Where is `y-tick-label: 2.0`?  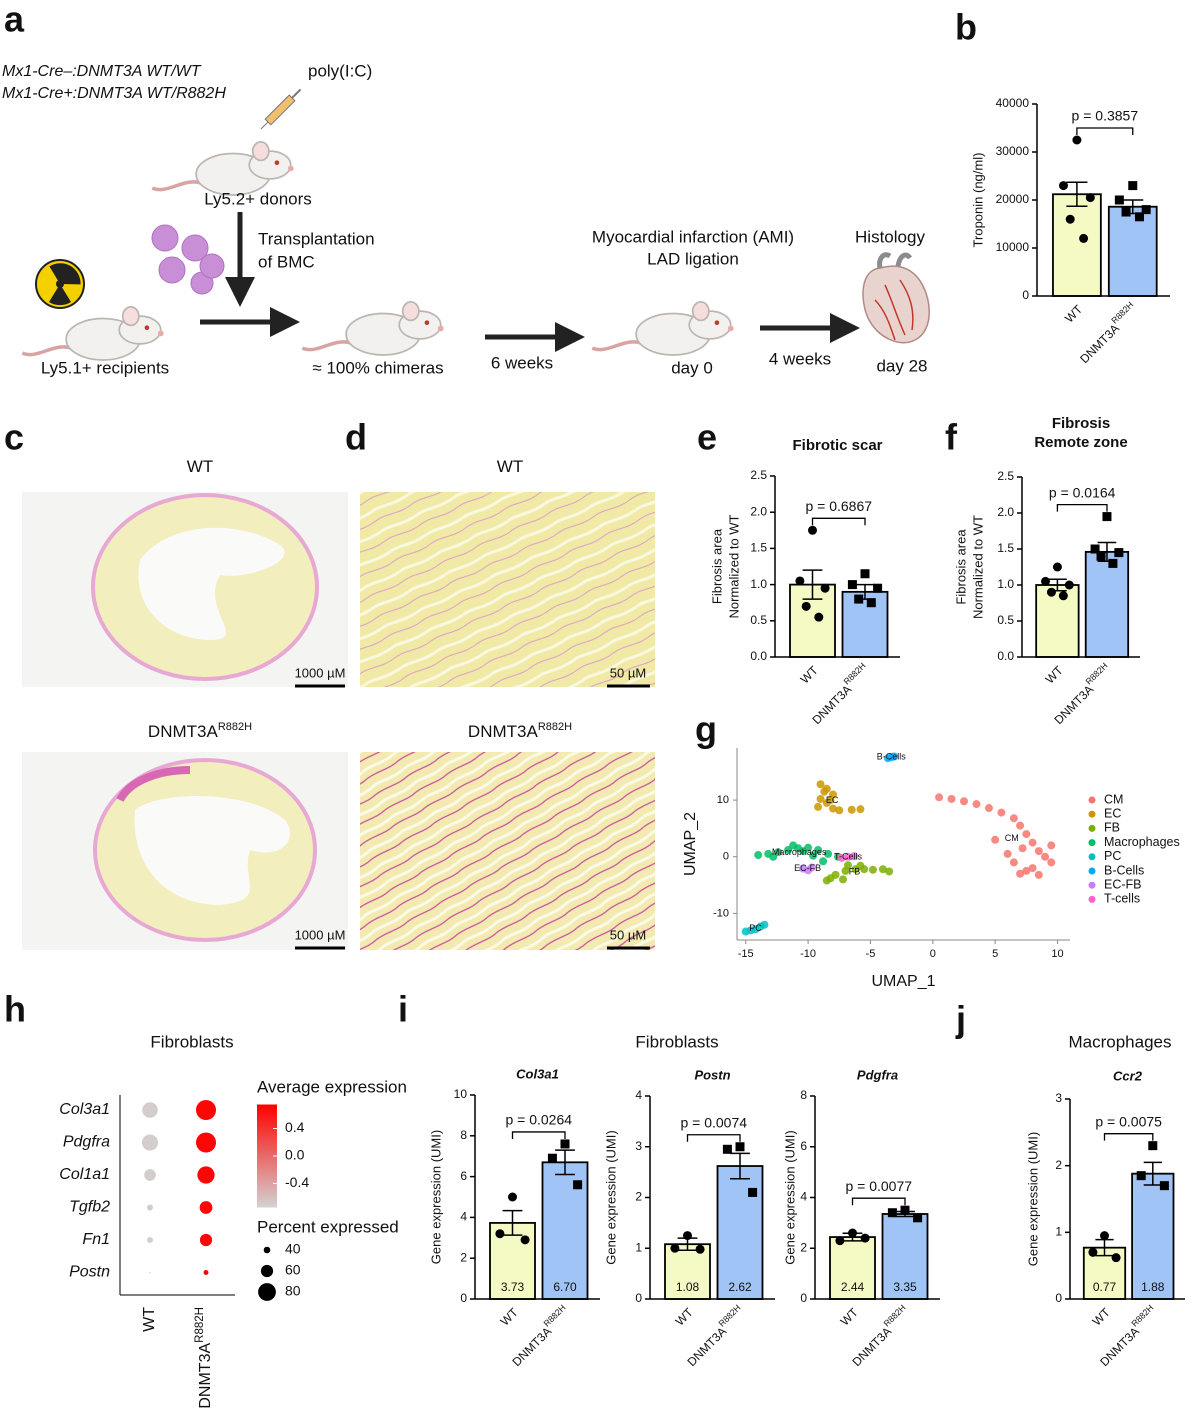 y-tick-label: 2.0 is located at coordinates (1005, 512).